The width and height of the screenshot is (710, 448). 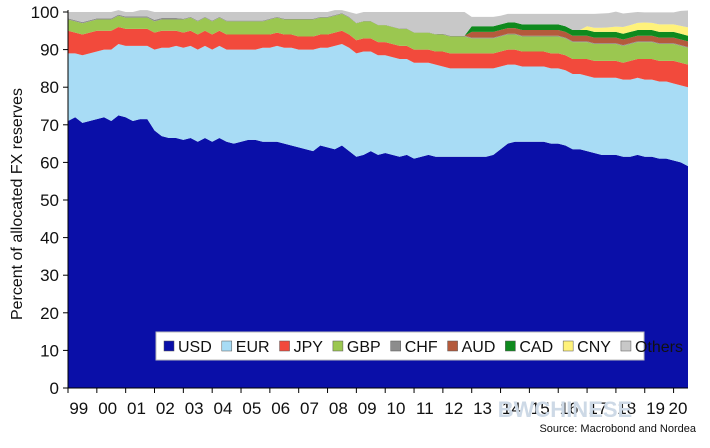 I want to click on x-tick-label: 17, so click(x=597, y=408).